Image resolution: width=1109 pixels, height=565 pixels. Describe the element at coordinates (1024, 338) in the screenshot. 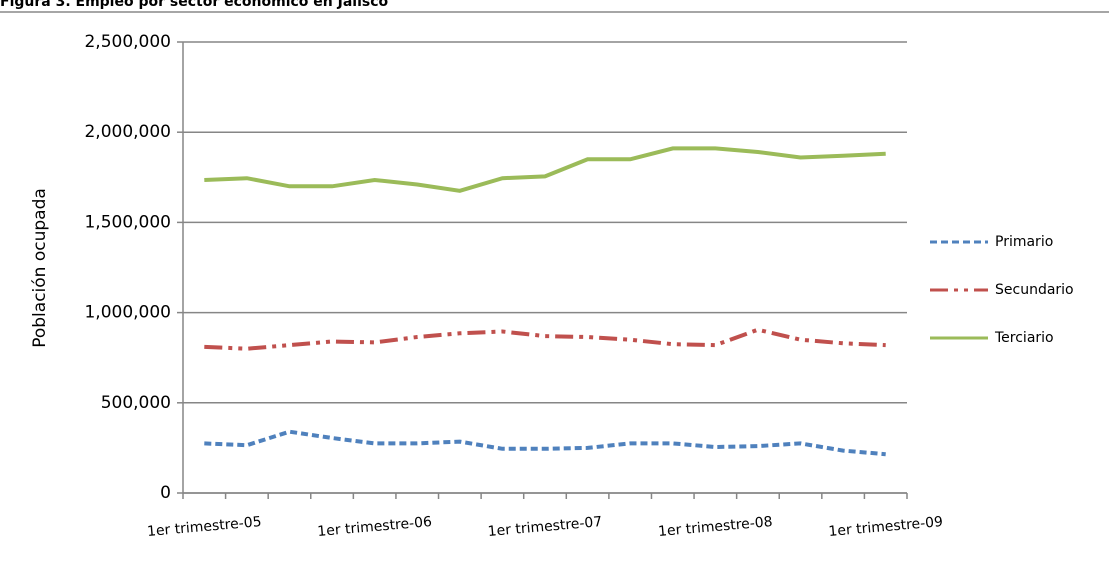

I see `legend-label: Terciario` at that location.